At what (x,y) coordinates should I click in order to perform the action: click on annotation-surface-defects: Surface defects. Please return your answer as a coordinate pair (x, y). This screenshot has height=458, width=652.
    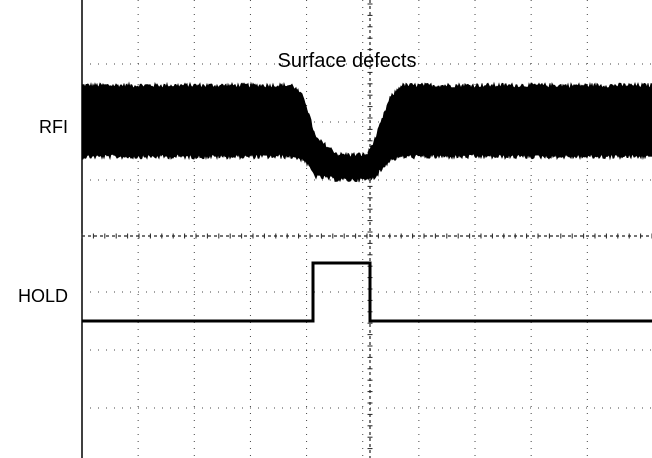
    Looking at the image, I should click on (347, 61).